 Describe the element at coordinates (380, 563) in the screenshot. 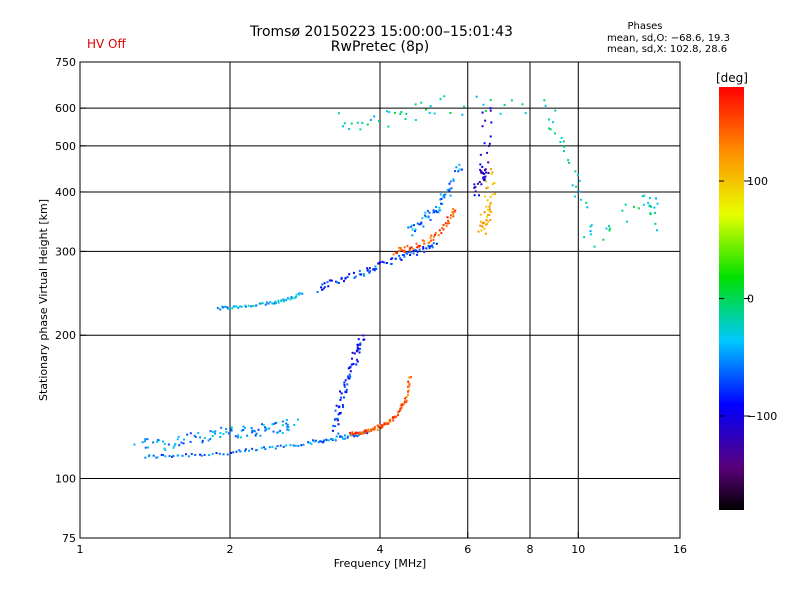

I see `x-axis-label: Frequency [MHz]` at that location.